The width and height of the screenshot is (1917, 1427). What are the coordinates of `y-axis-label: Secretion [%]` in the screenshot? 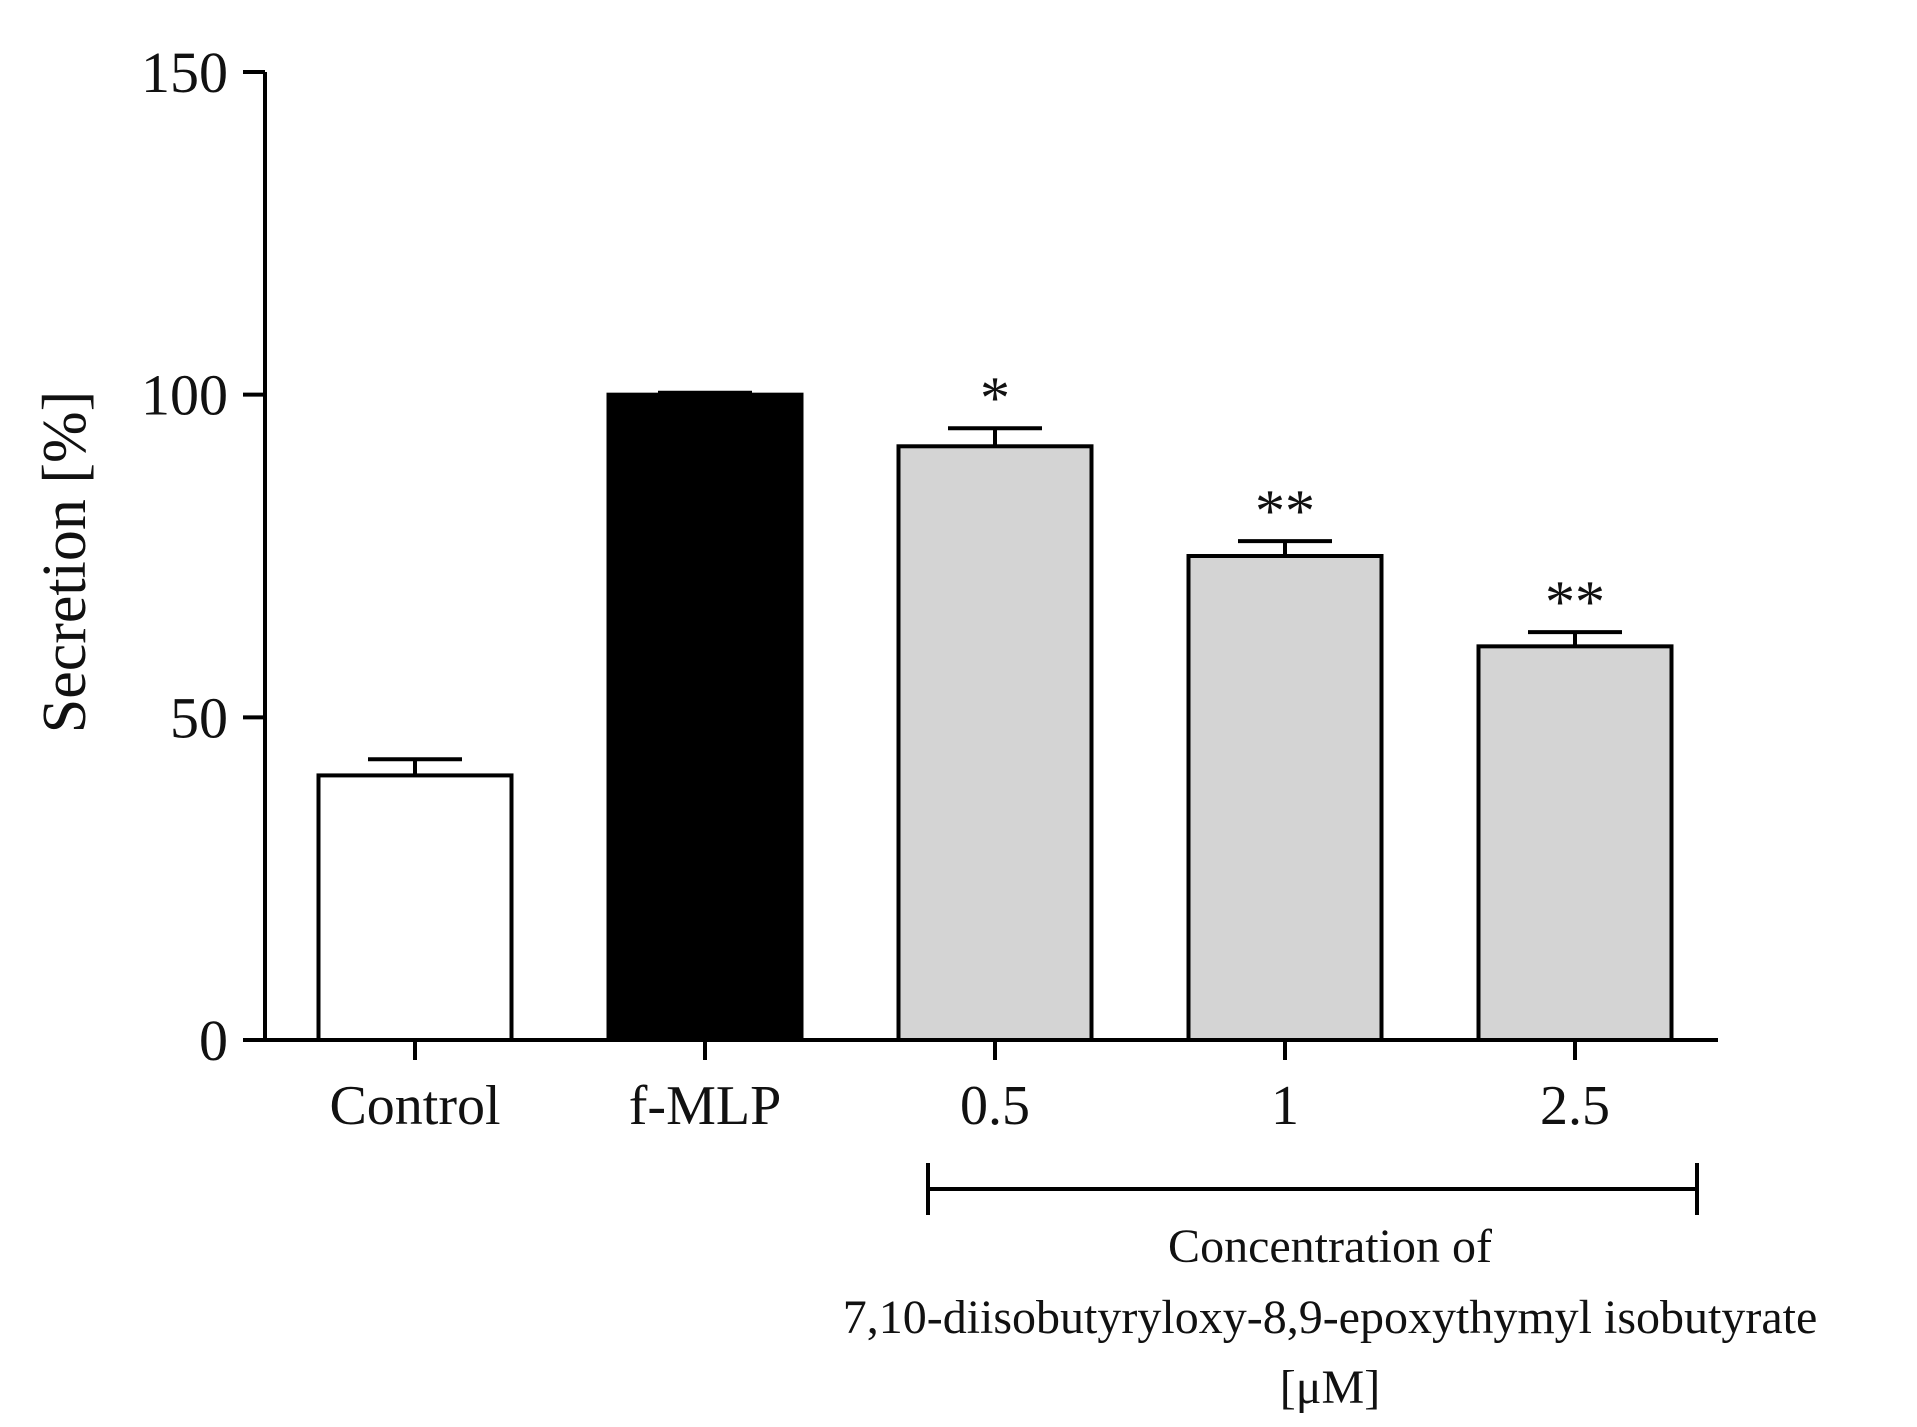 It's located at (65, 562).